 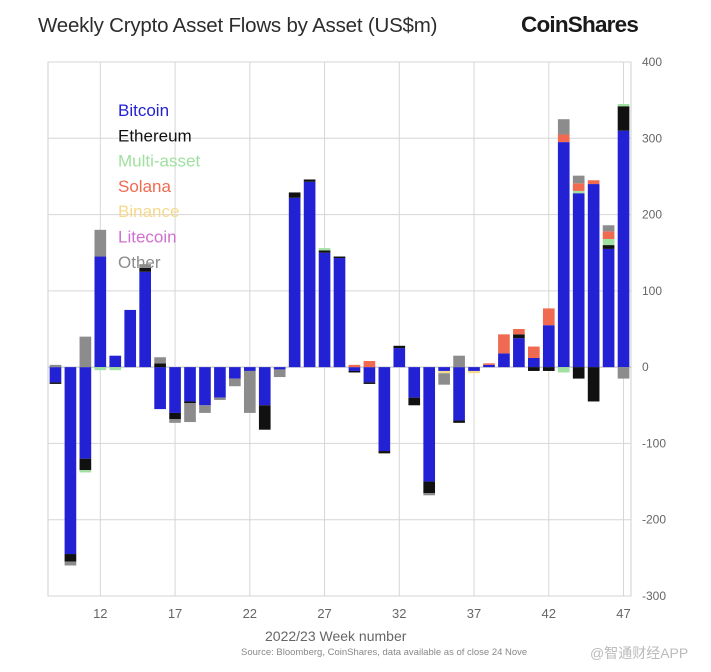 What do you see at coordinates (139, 262) in the screenshot?
I see `legend-entry: Other` at bounding box center [139, 262].